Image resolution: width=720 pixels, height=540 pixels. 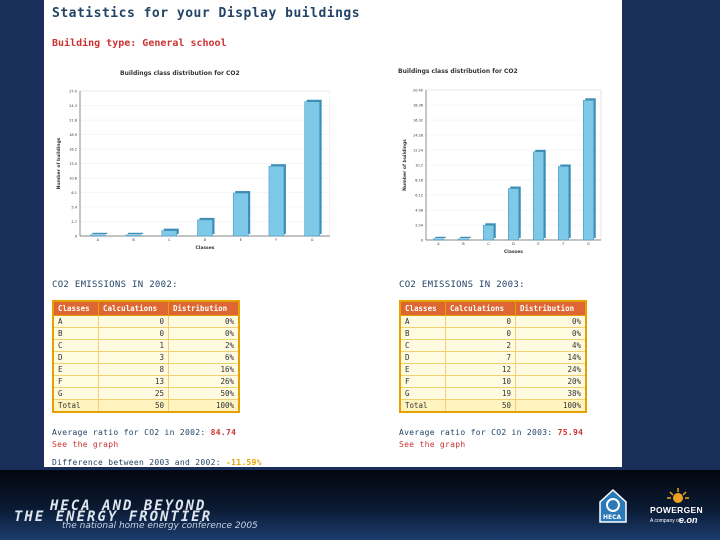 I want to click on table-row: D 3 6%, so click(x=146, y=357).